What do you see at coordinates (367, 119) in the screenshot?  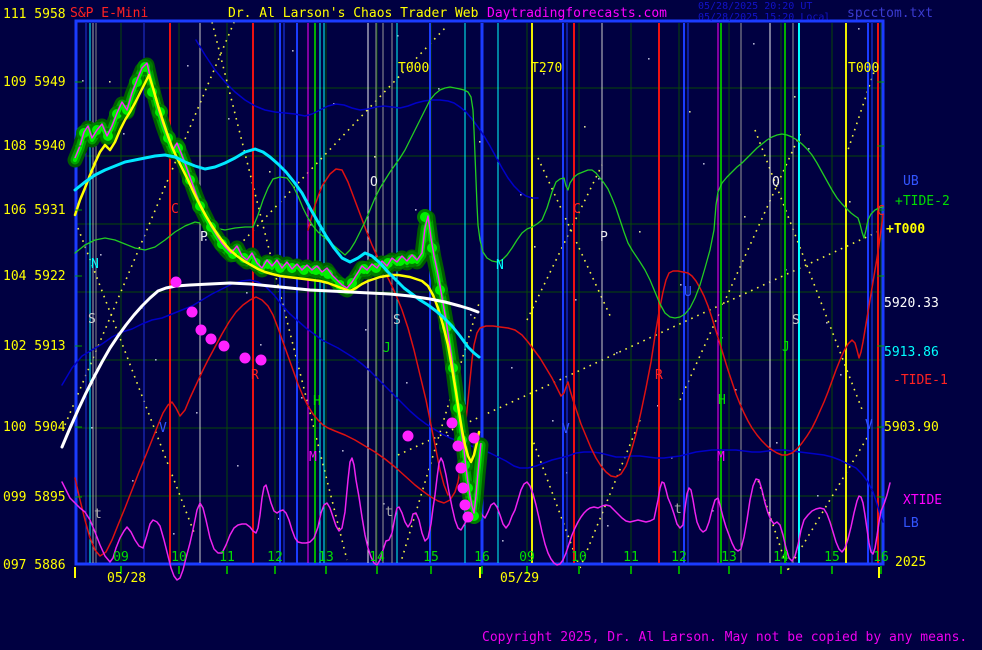 I see `upper-band-line` at bounding box center [367, 119].